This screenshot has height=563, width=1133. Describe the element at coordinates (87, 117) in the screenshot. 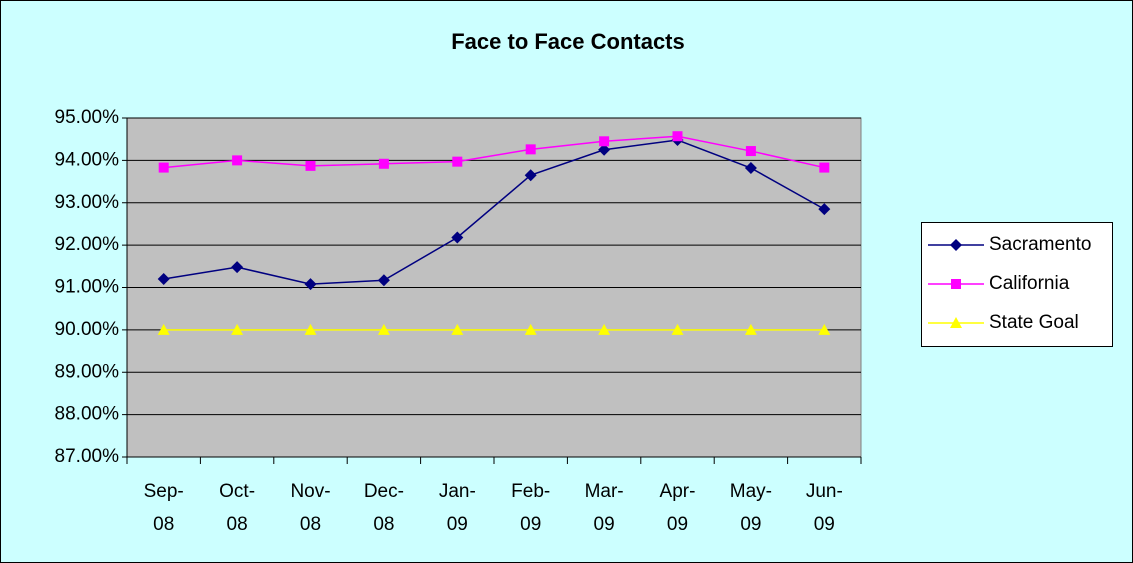

I see `y-tick-label: 95.00%` at that location.